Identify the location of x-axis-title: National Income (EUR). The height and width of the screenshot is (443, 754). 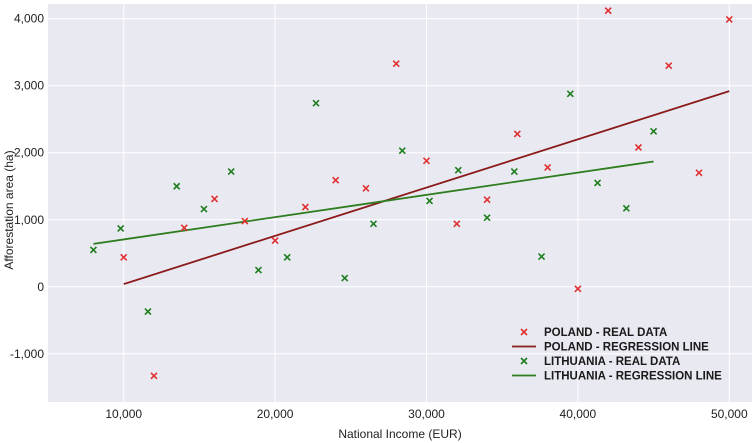
(399, 434).